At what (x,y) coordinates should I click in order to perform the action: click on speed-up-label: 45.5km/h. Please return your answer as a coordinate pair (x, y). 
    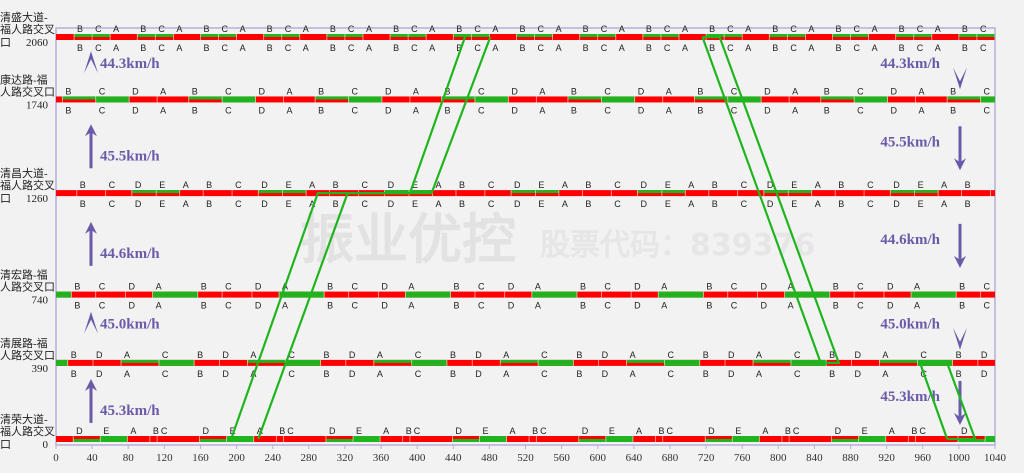
    Looking at the image, I should click on (122, 146).